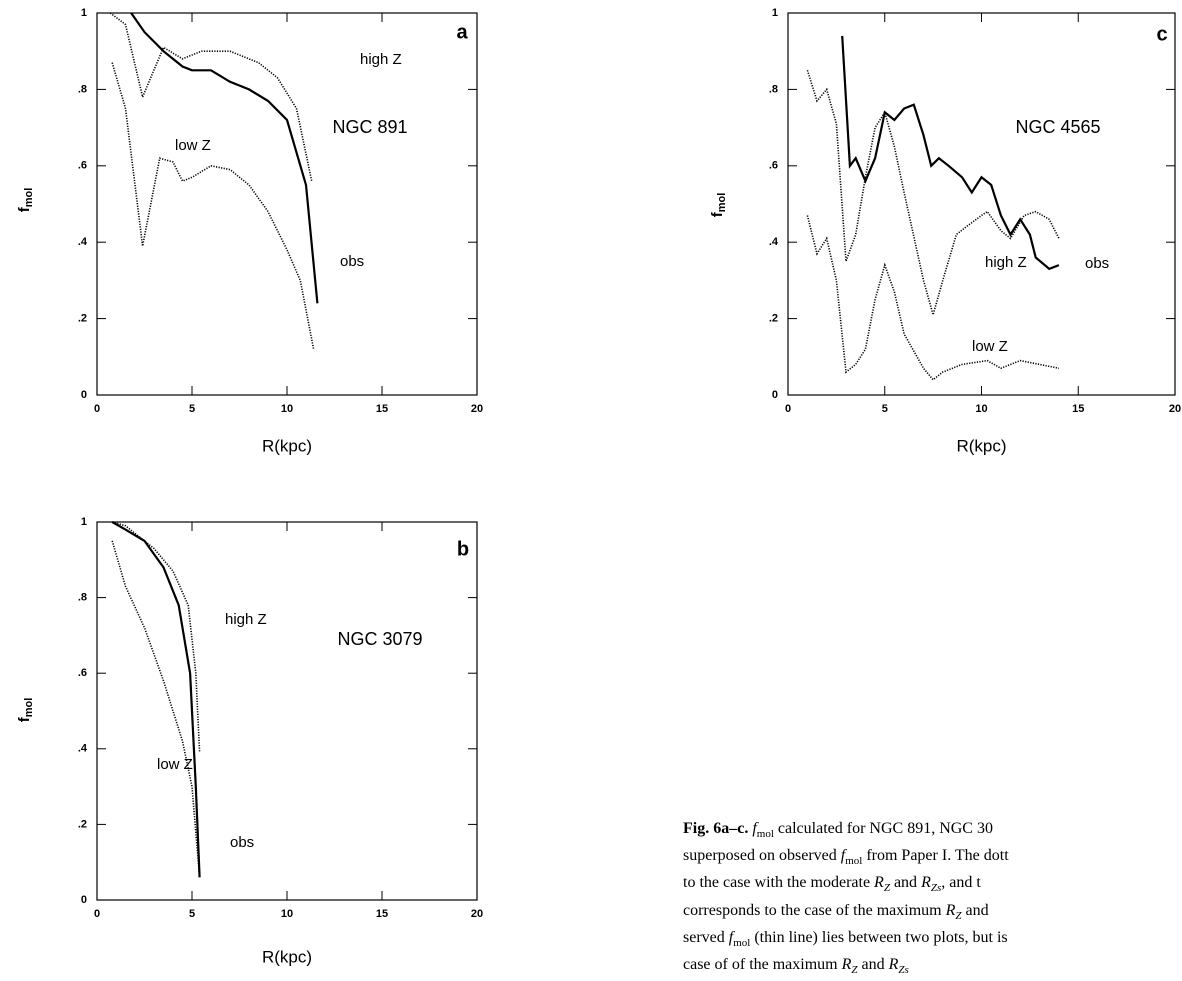 The image size is (1182, 981). I want to click on caption-line: case of of the maximum RZ and RZs, so click(932, 967).